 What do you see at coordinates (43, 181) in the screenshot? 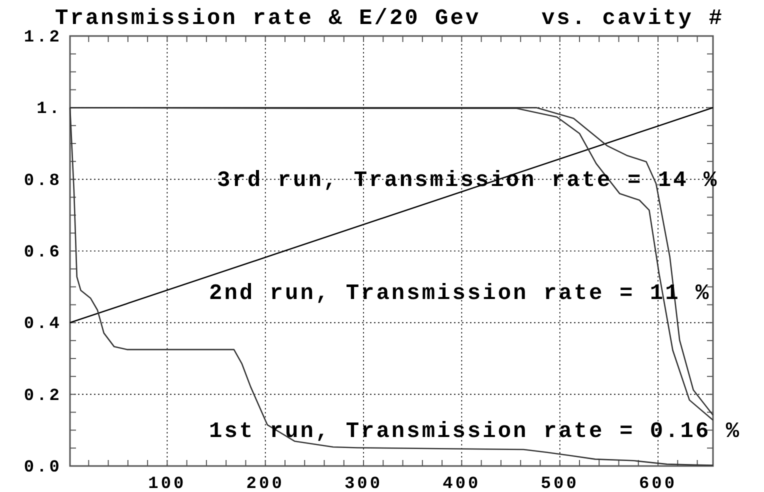
I see `y-tick-label: 0.8` at bounding box center [43, 181].